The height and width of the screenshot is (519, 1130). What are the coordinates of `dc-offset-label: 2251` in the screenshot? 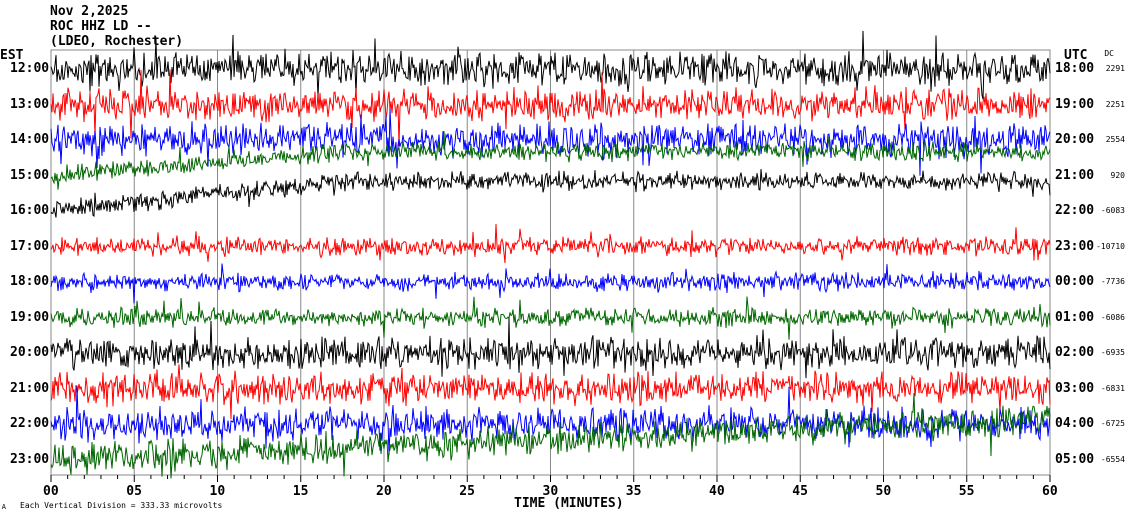 It's located at (1115, 104).